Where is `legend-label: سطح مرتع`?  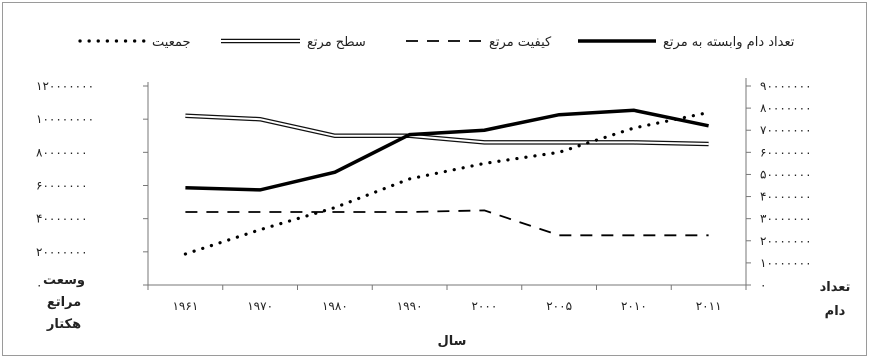
legend-label: سطح مرتع is located at coordinates (336, 42).